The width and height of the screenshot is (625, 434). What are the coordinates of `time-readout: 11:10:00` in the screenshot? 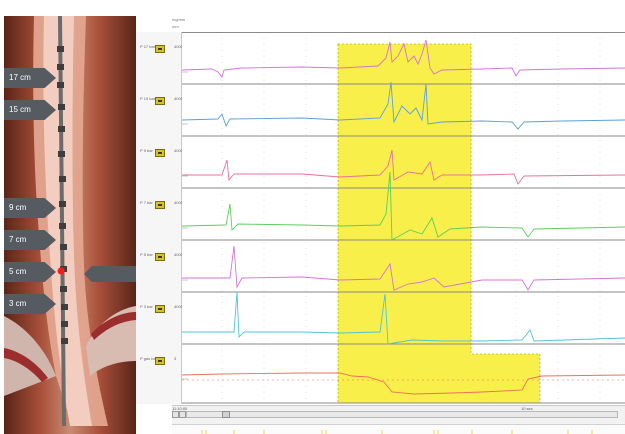 It's located at (180, 408).